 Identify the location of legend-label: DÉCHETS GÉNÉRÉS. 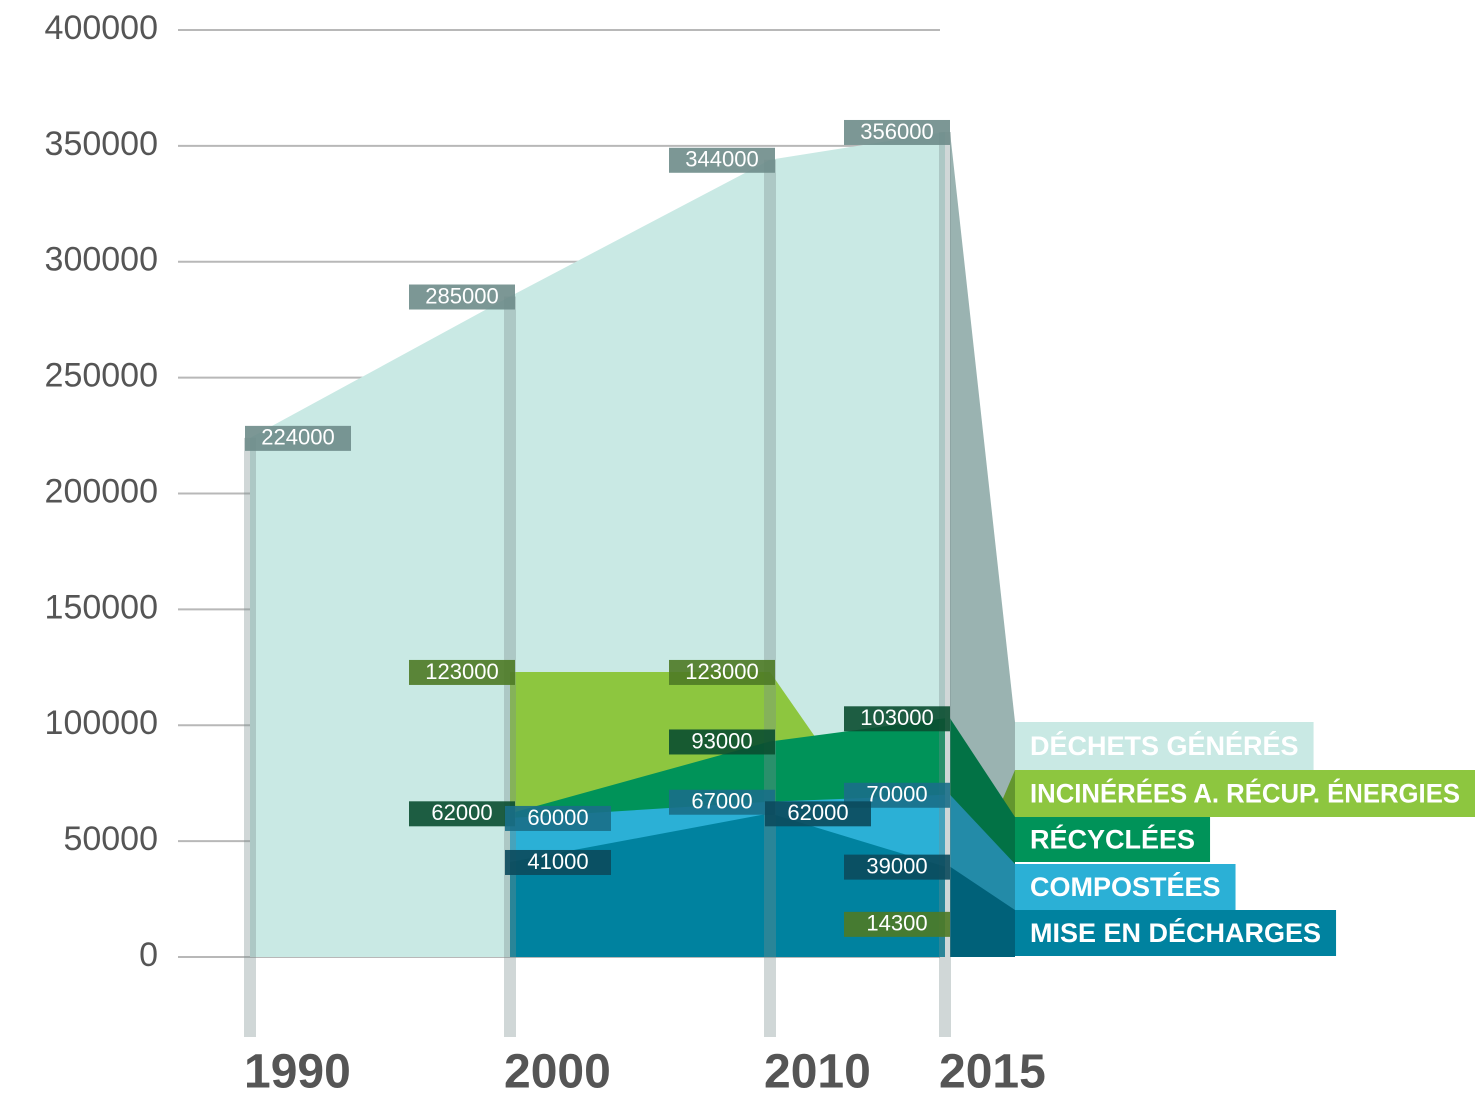
(1164, 745).